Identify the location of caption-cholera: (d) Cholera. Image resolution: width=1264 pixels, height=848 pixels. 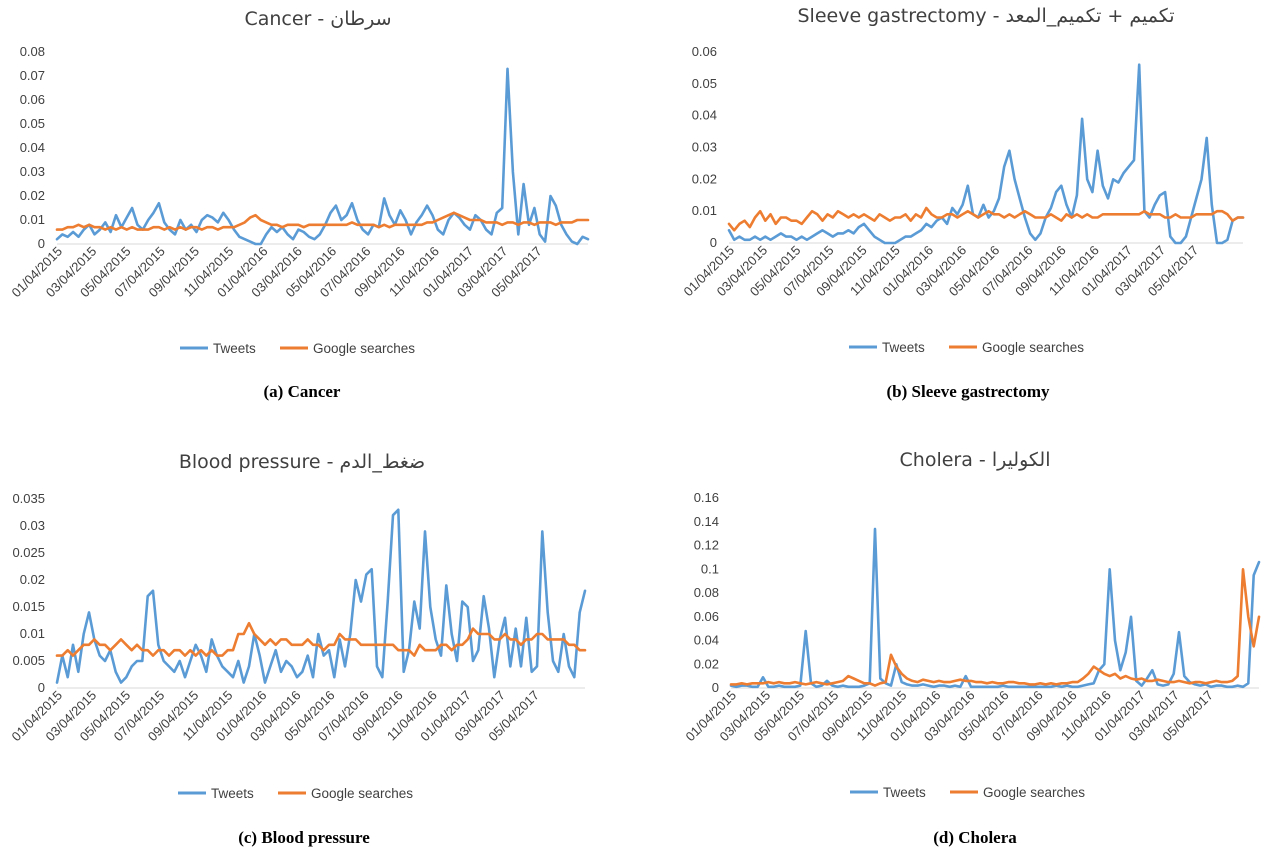
(975, 837).